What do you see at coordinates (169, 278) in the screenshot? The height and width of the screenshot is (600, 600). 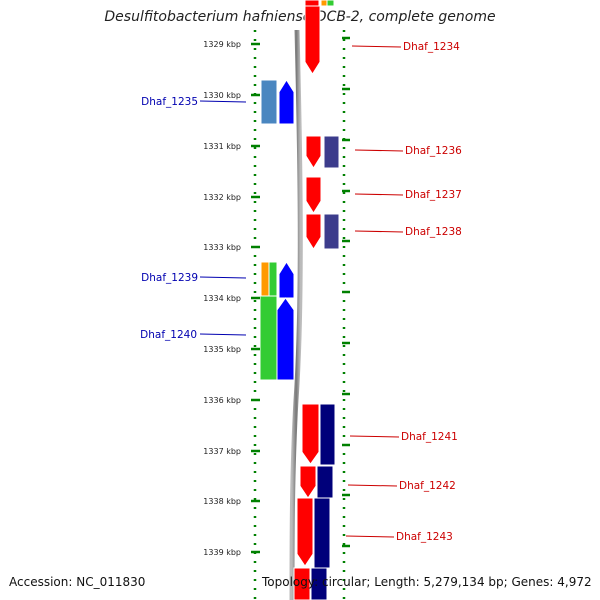 I see `gene-label: Dhaf_1239` at bounding box center [169, 278].